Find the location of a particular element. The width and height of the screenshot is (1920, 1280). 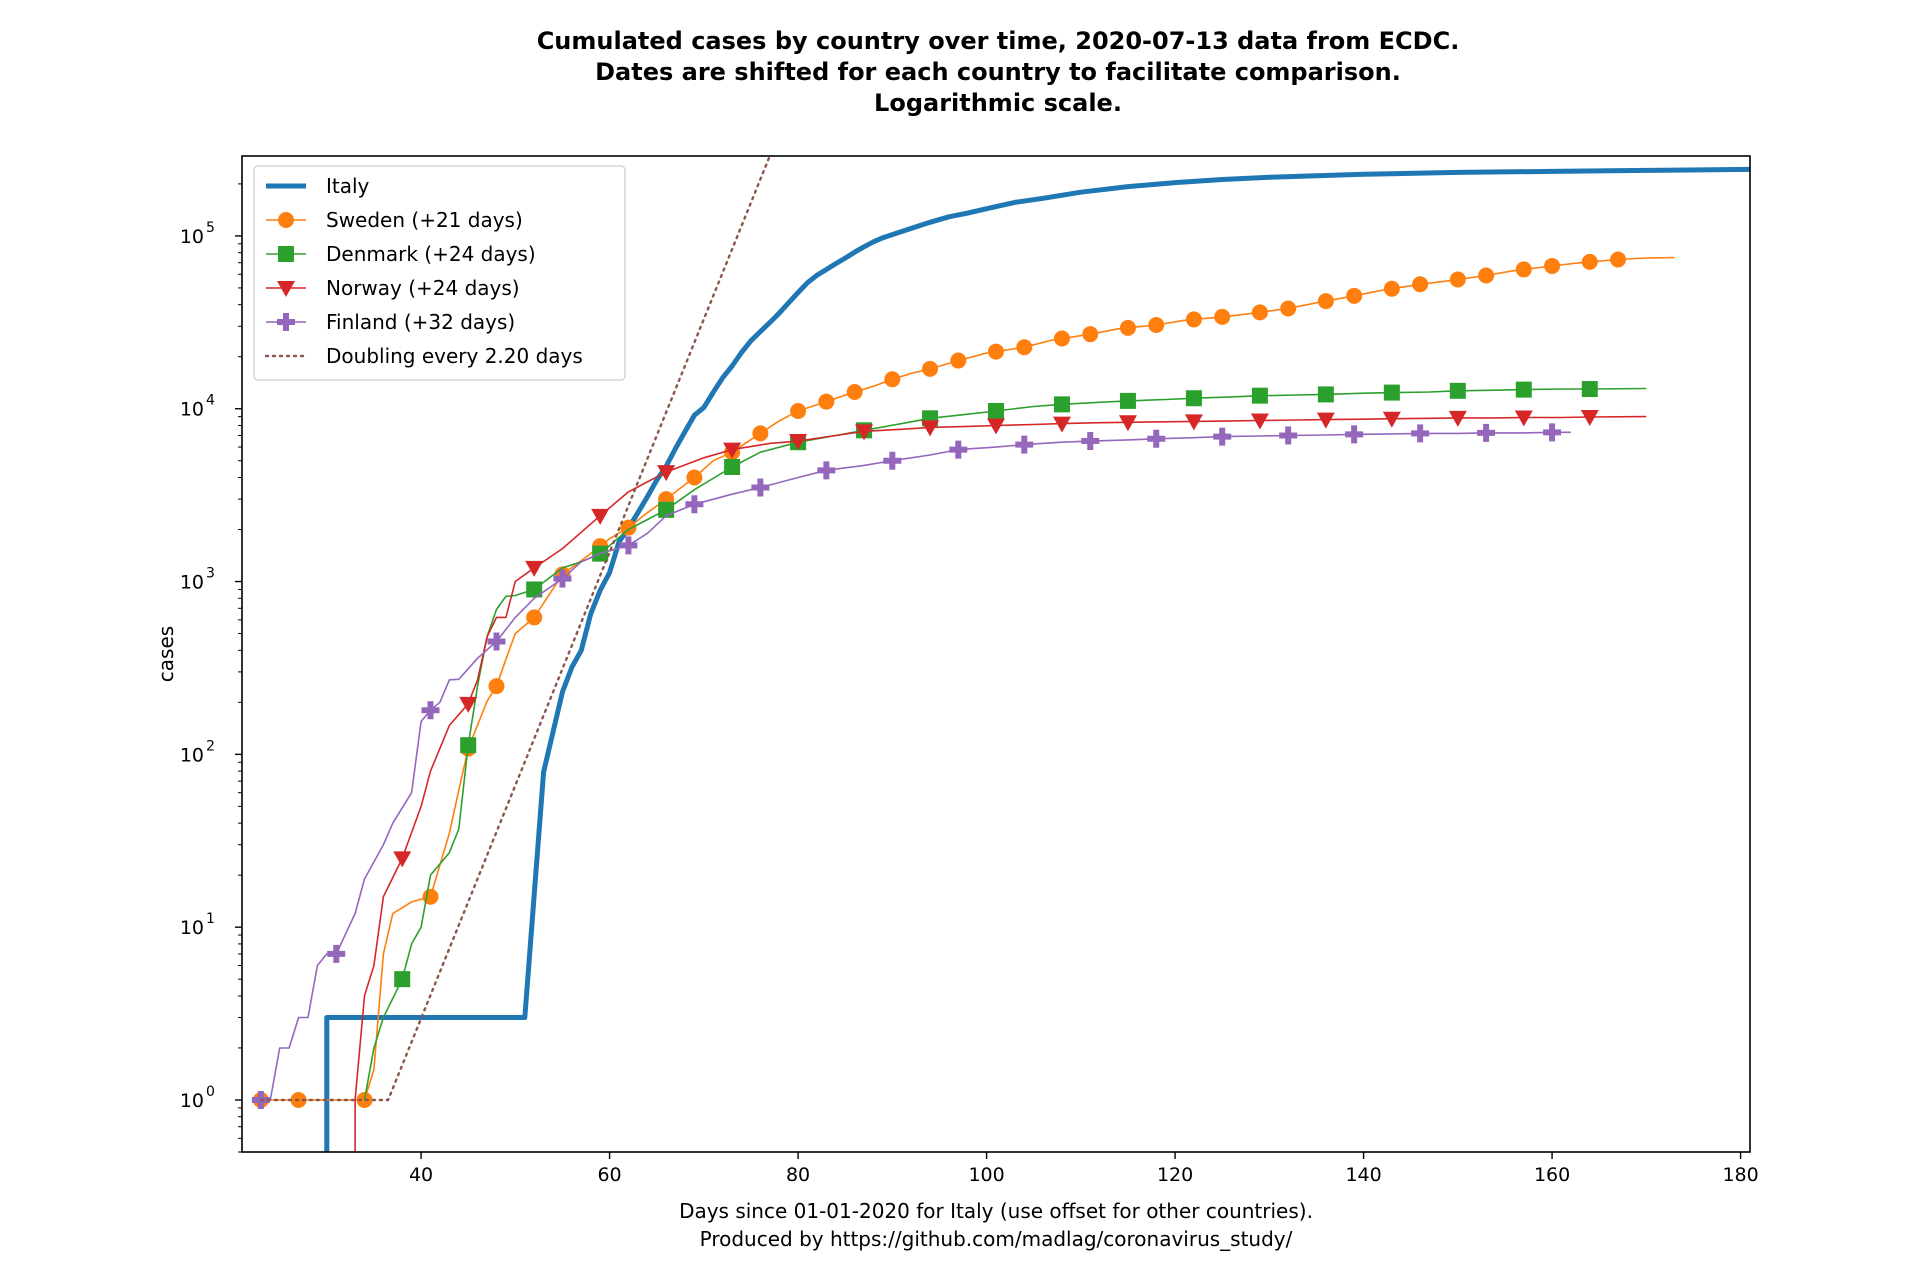

y-tick-exponent-6: 5 is located at coordinates (210, 228).